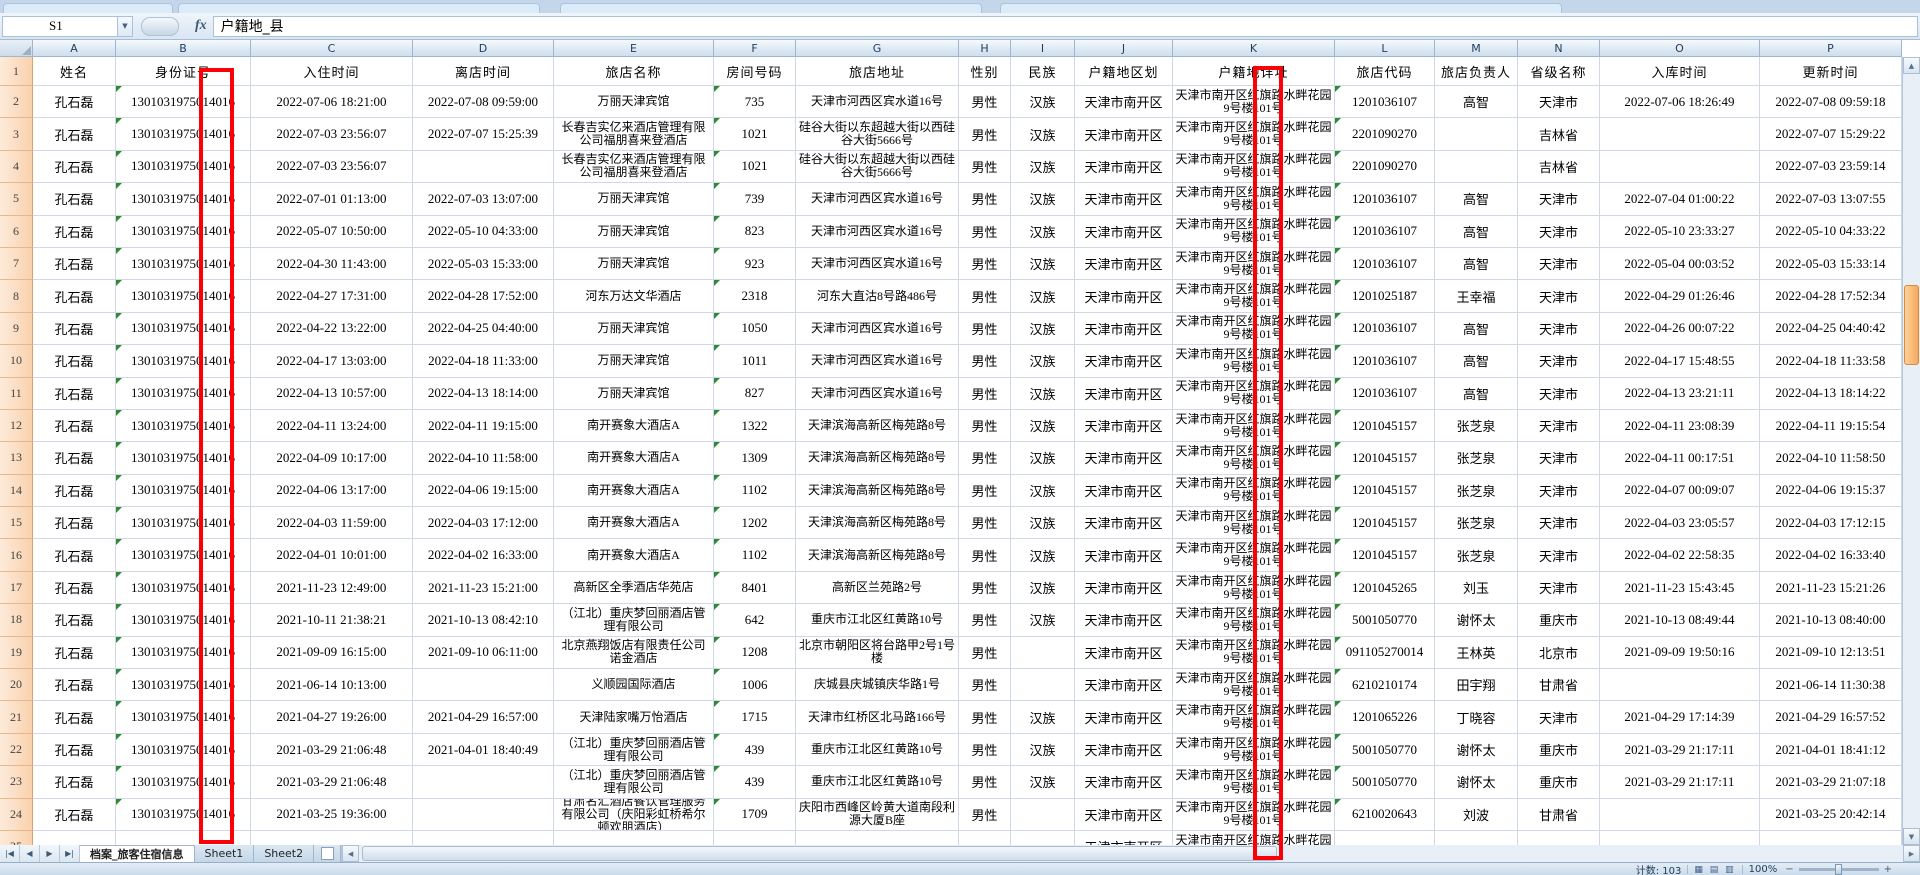  Describe the element at coordinates (1124, 426) in the screenshot. I see `cell-J12: 天津市南开区` at that location.